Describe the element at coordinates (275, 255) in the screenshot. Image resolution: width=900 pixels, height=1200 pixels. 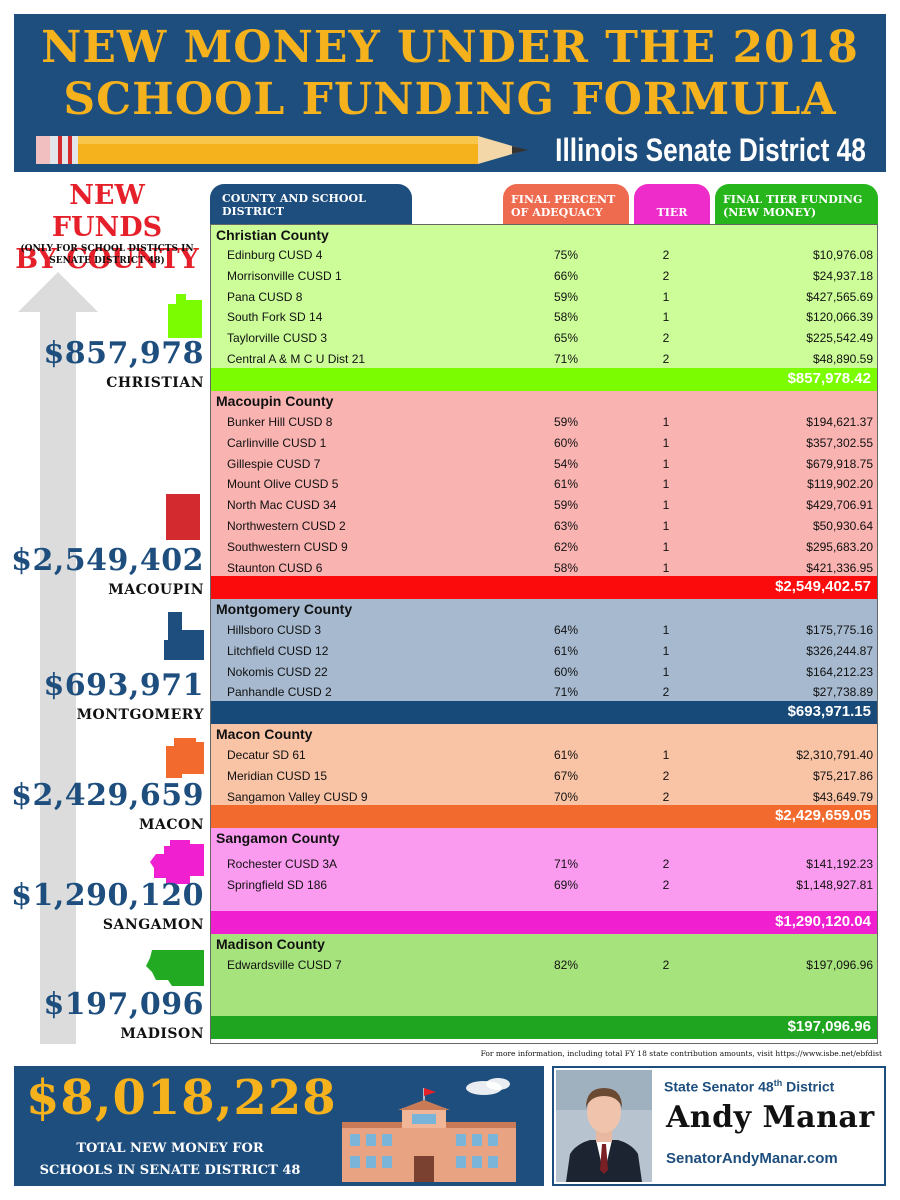
I see `district-name: Edinburg CUSD 4` at that location.